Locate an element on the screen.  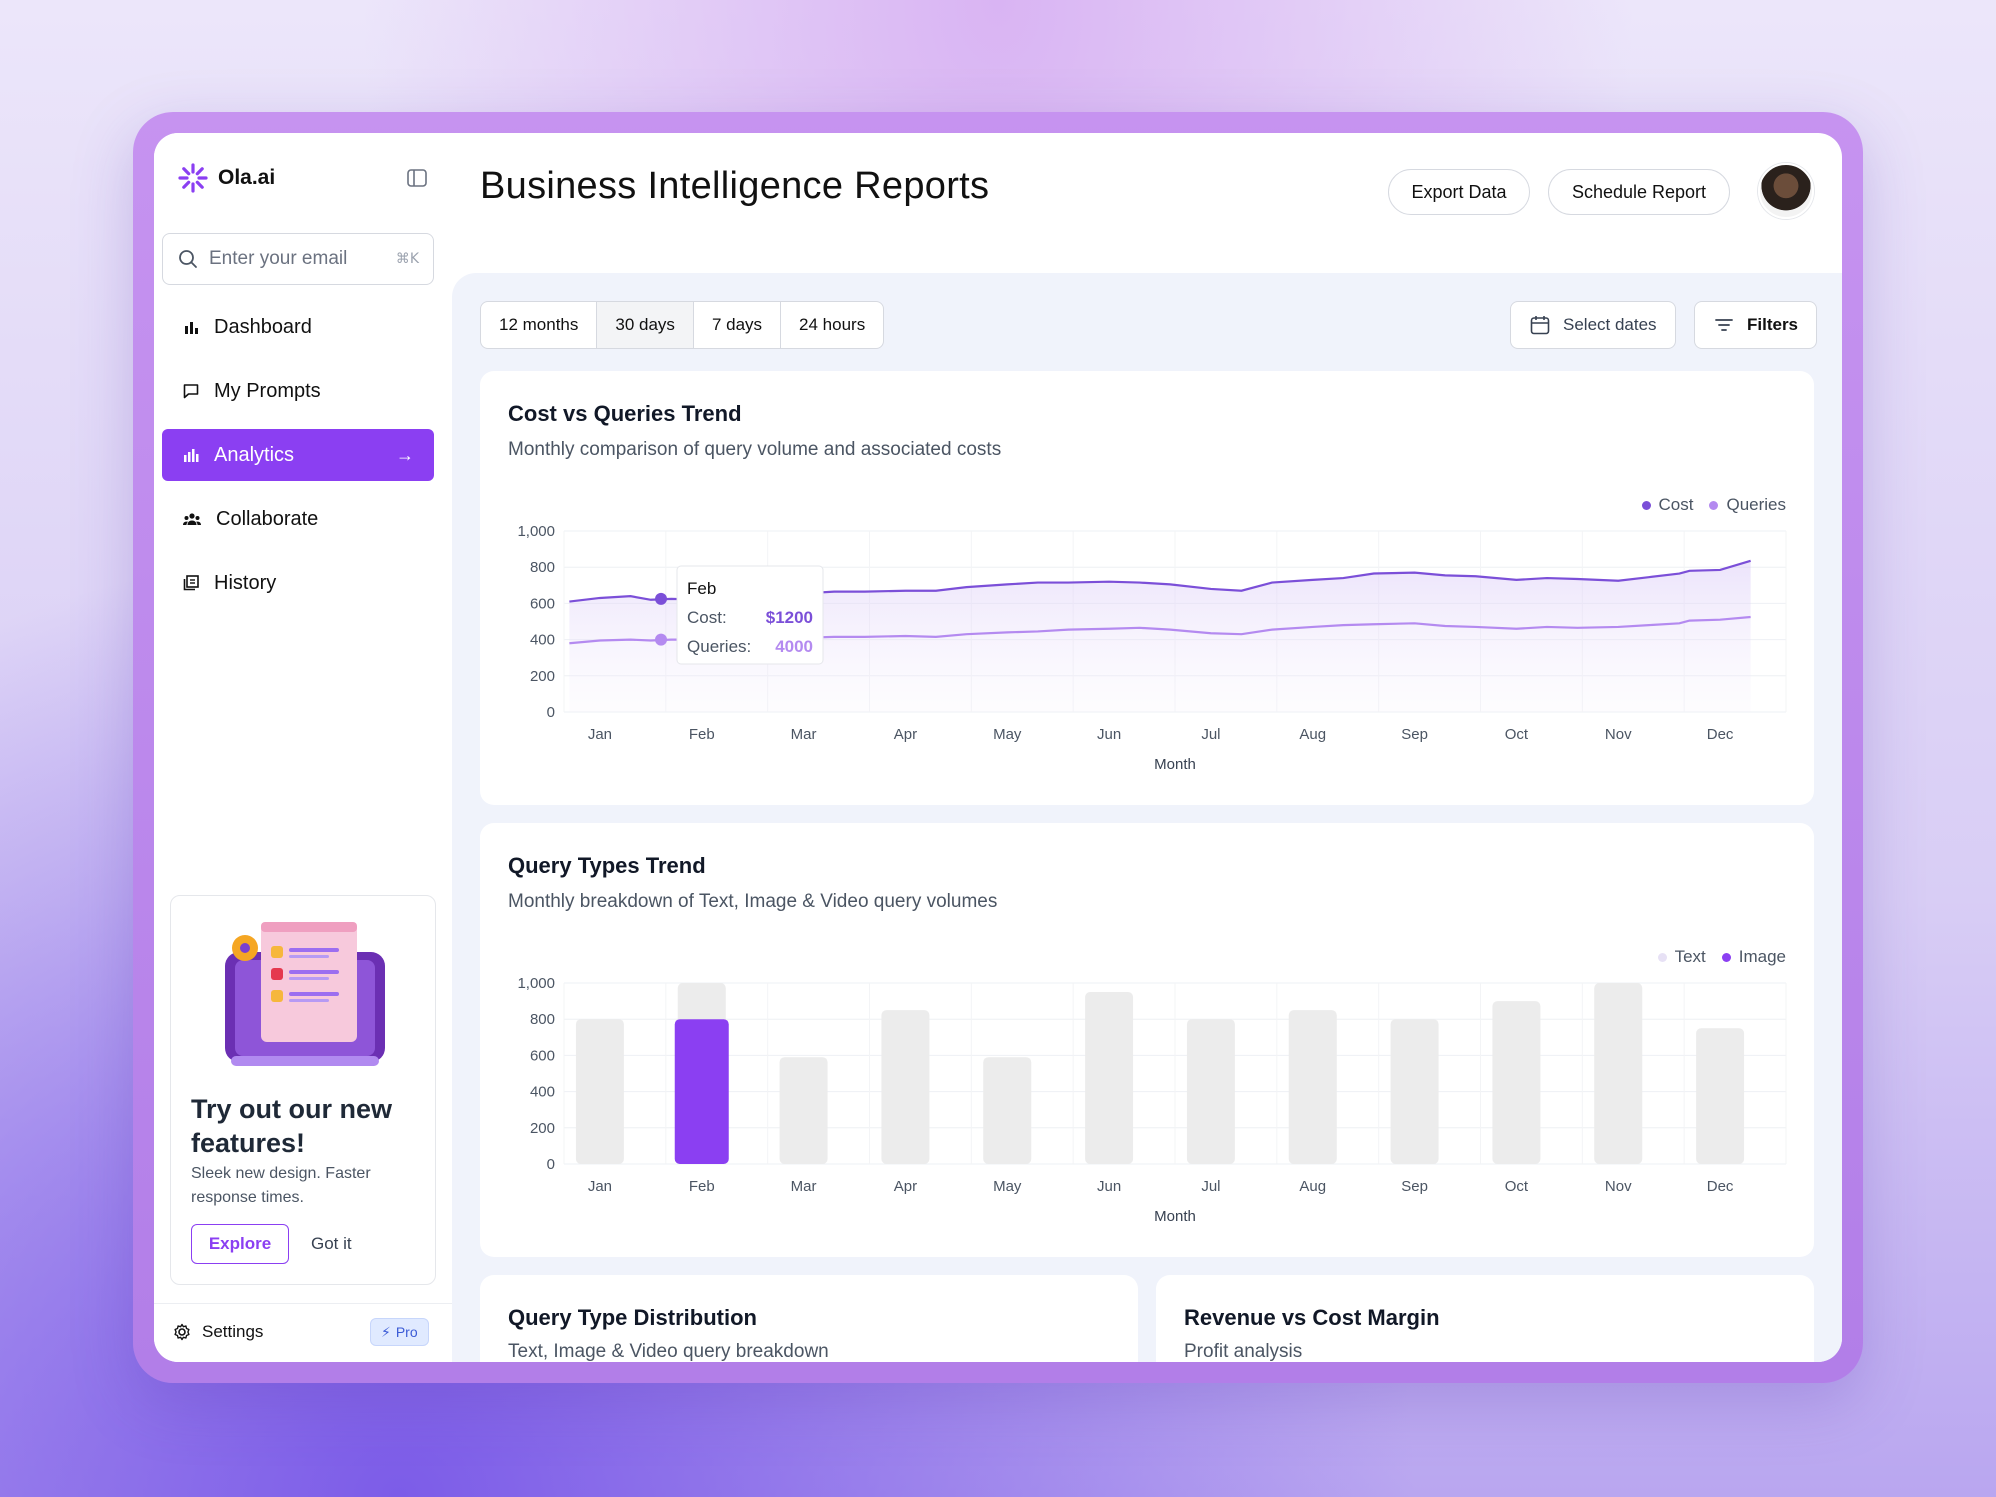
calendar-icon is located at coordinates (1540, 325).